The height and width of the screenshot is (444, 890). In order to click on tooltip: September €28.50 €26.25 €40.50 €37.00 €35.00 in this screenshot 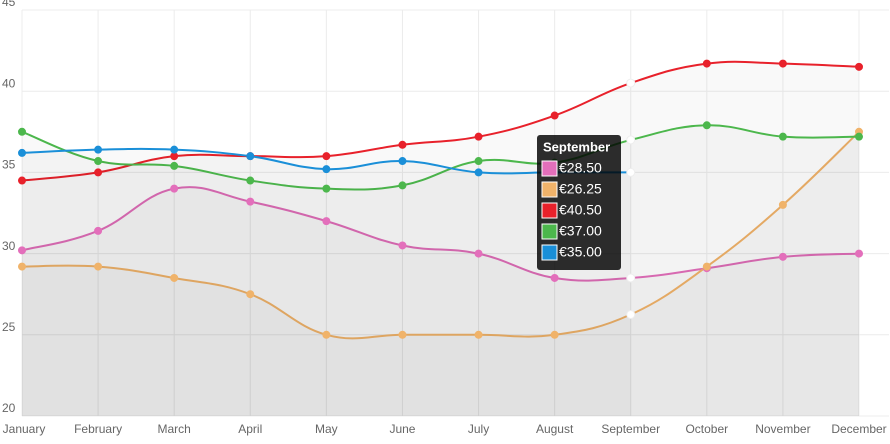, I will do `click(579, 202)`.